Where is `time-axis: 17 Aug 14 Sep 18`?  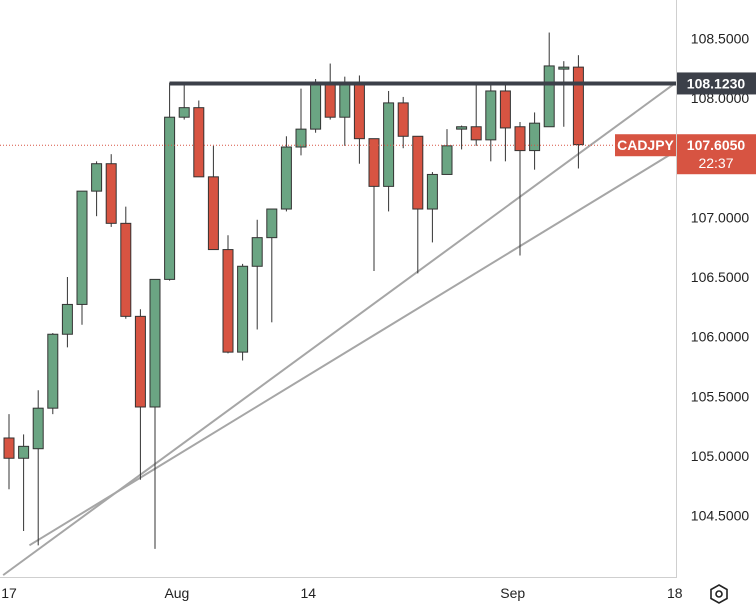 time-axis: 17 Aug 14 Sep 18 is located at coordinates (342, 593).